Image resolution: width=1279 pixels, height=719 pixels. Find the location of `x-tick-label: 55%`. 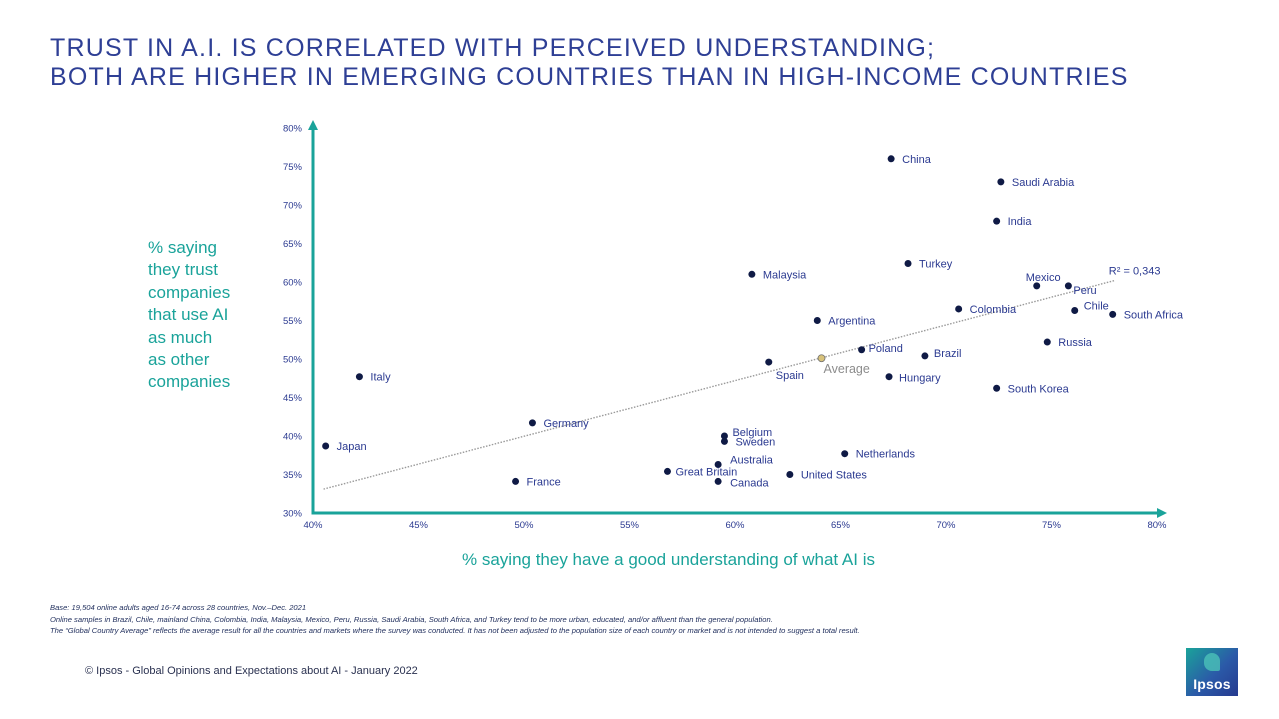

x-tick-label: 55% is located at coordinates (630, 525).